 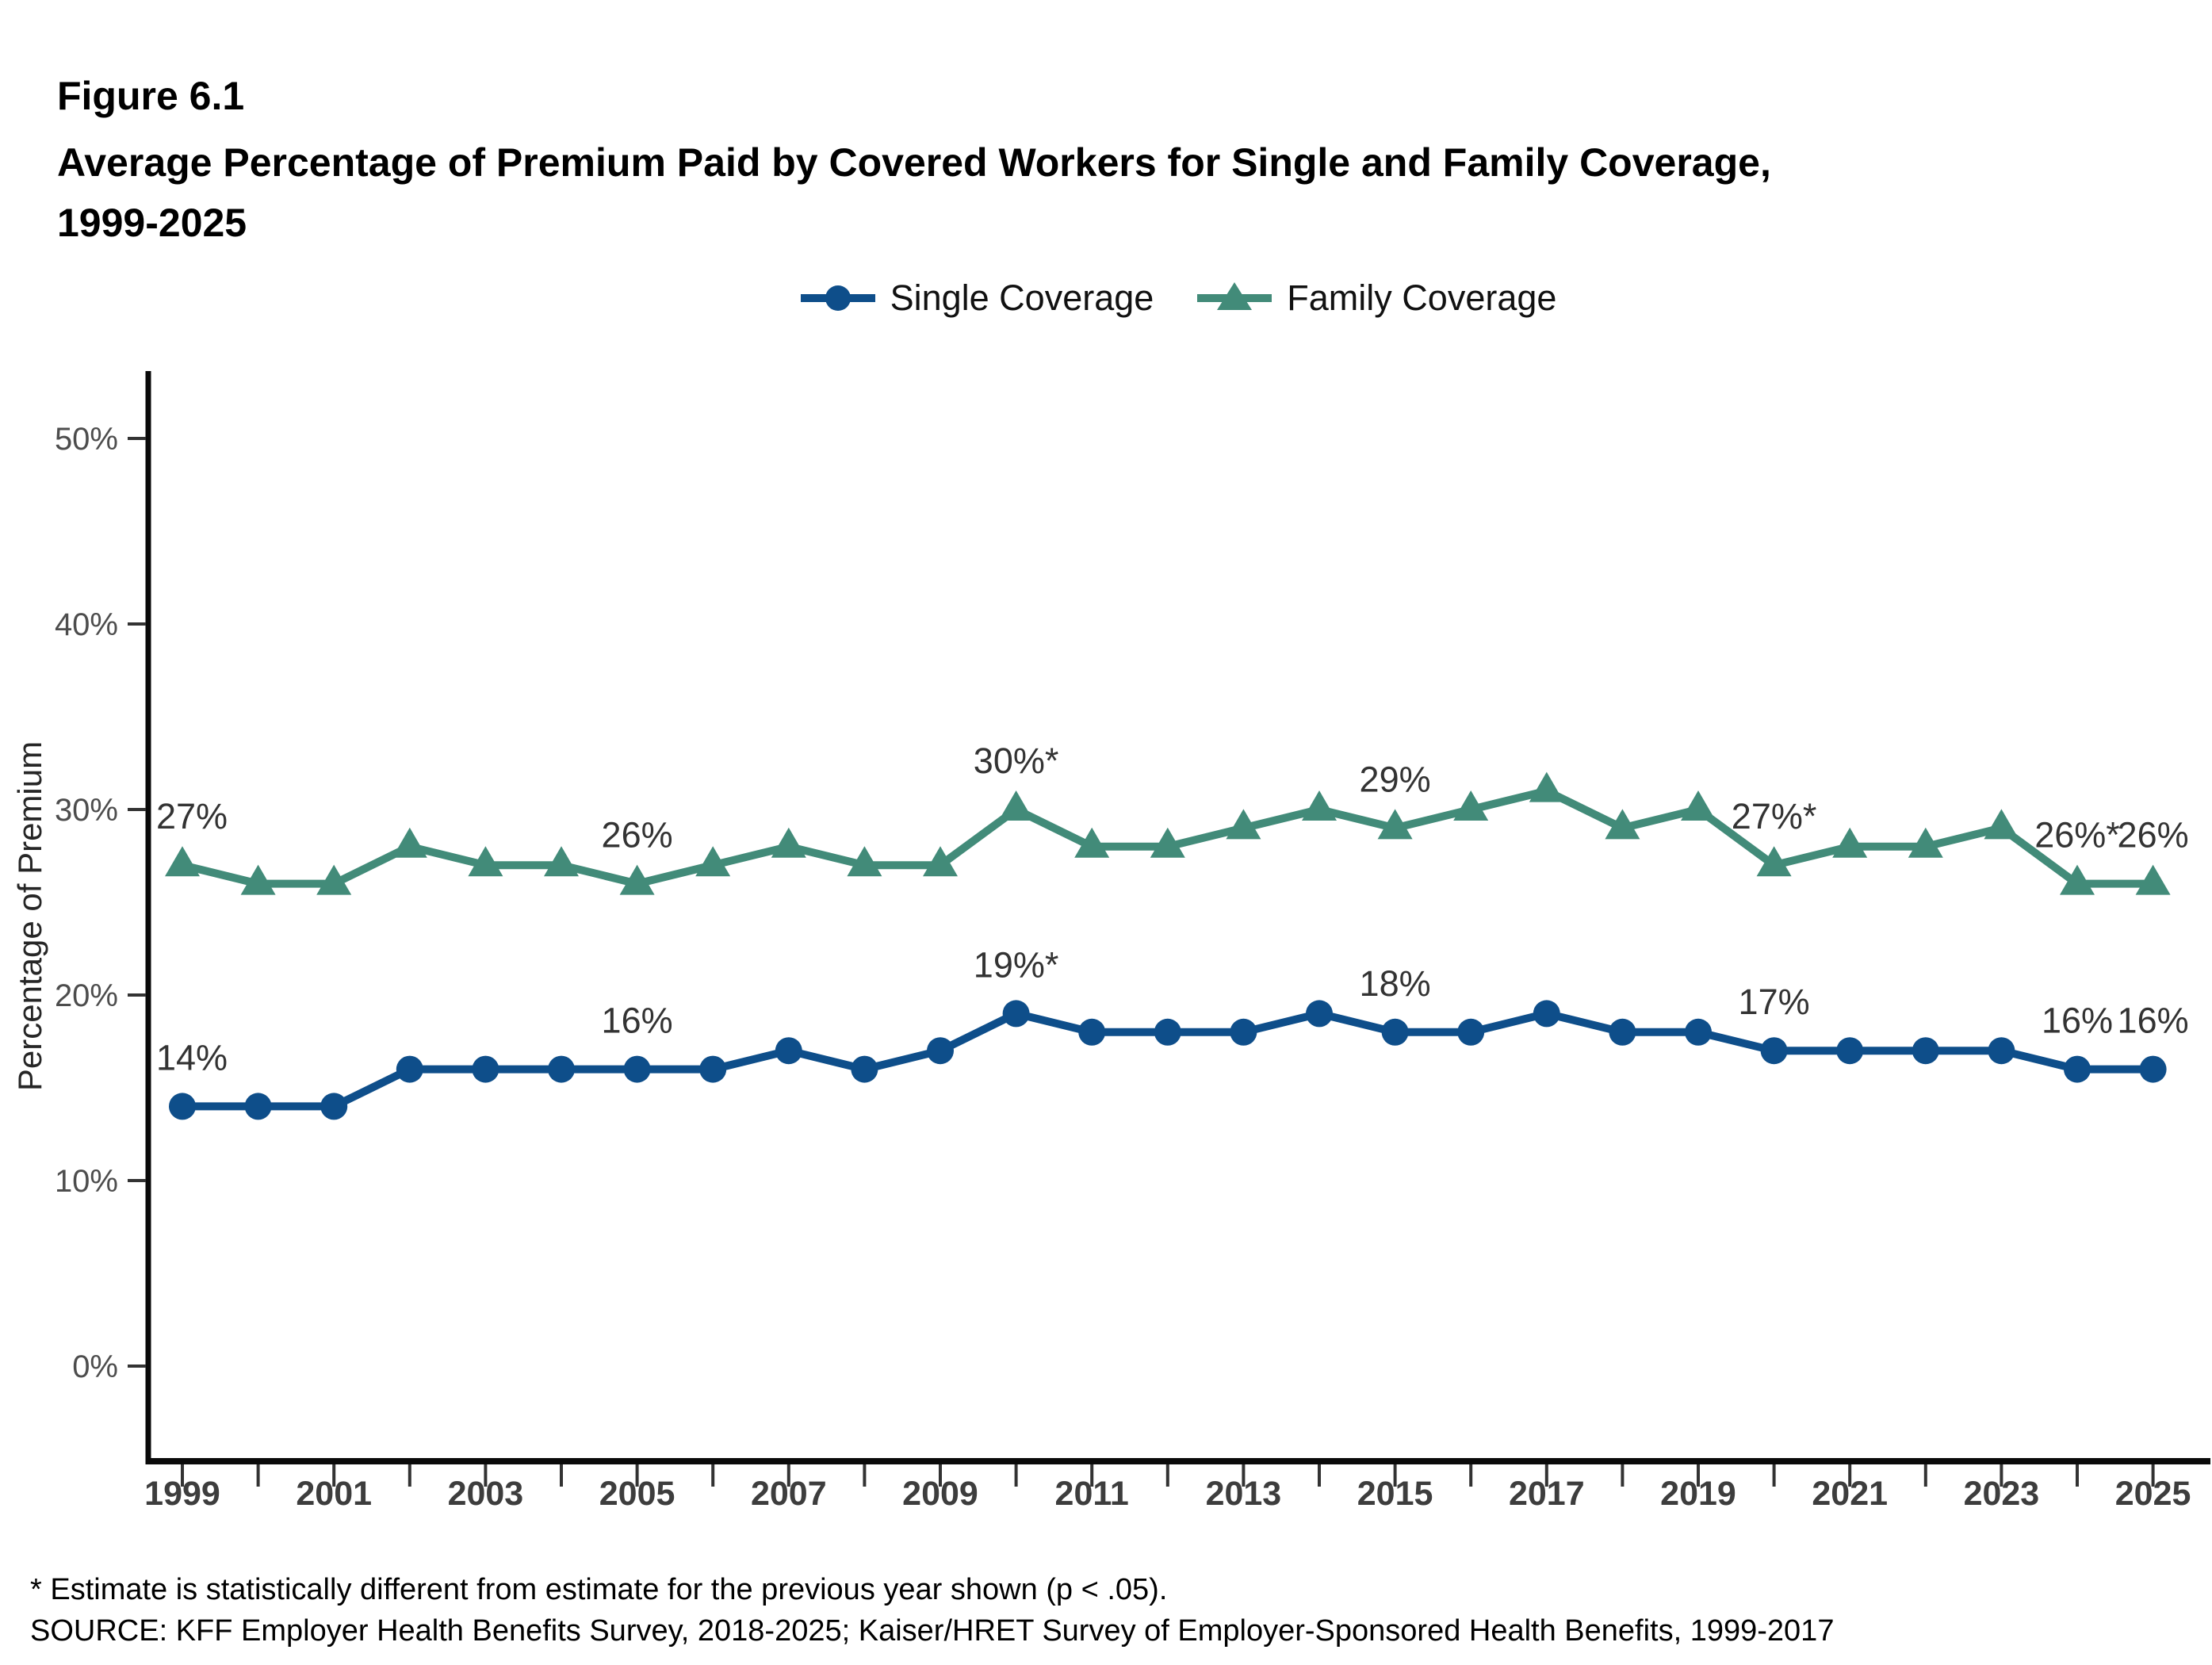 What do you see at coordinates (789, 1494) in the screenshot?
I see `x-tick-label: 2007` at bounding box center [789, 1494].